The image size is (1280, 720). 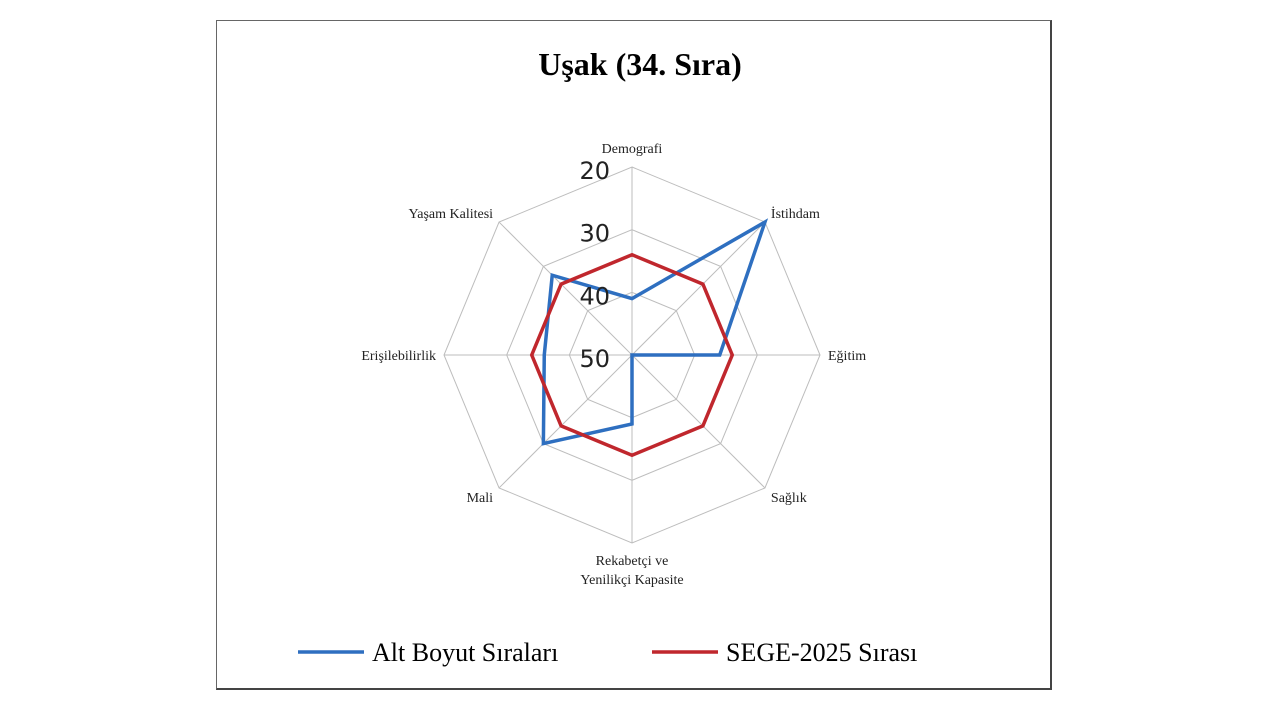 I want to click on tick-label: 40, so click(x=594, y=296).